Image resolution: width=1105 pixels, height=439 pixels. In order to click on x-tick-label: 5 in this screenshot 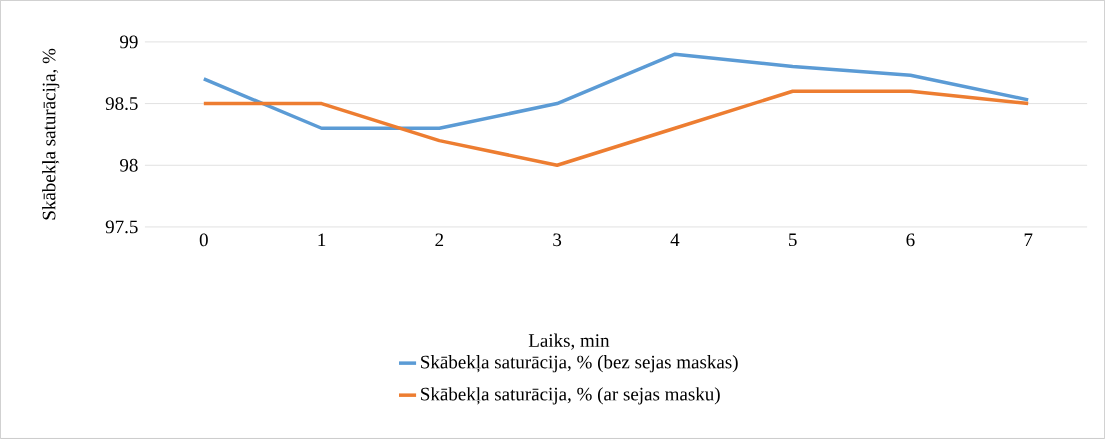, I will do `click(793, 240)`.